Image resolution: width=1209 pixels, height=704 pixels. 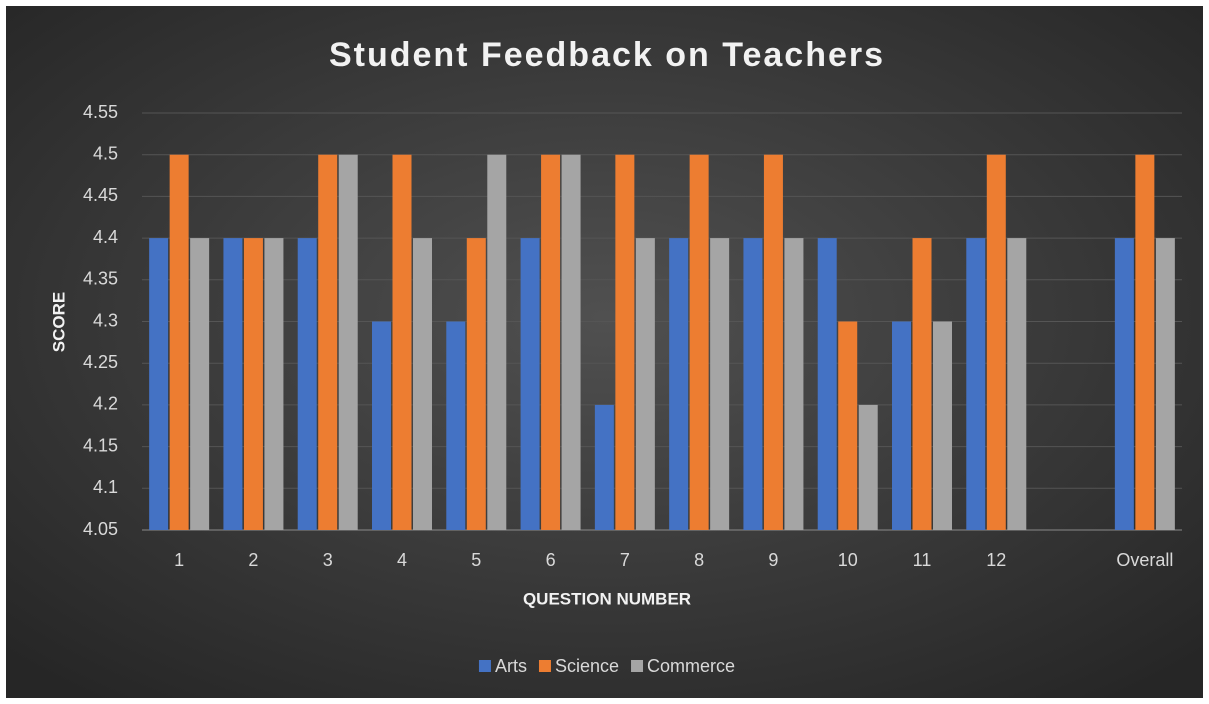 What do you see at coordinates (476, 560) in the screenshot?
I see `x-tick-label: 5` at bounding box center [476, 560].